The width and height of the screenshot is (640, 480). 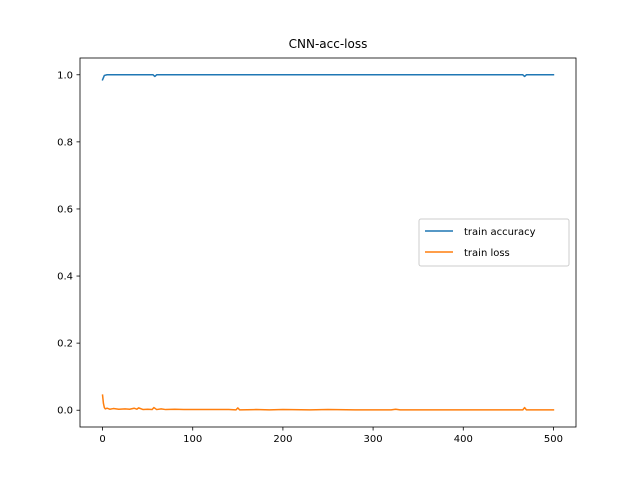 What do you see at coordinates (328, 402) in the screenshot?
I see `series-line-train-loss` at bounding box center [328, 402].